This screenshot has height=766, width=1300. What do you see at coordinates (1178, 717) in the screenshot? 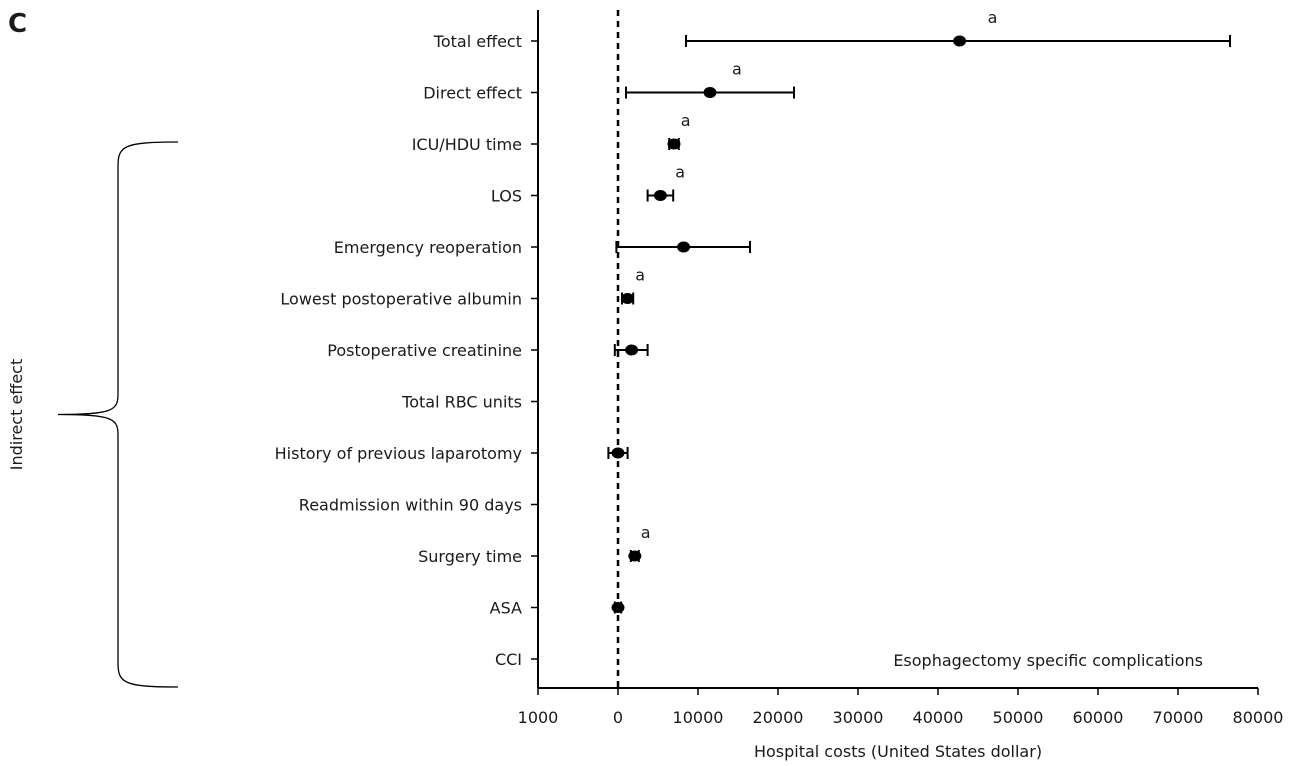
I see `x-tick-label: 70000` at bounding box center [1178, 717].